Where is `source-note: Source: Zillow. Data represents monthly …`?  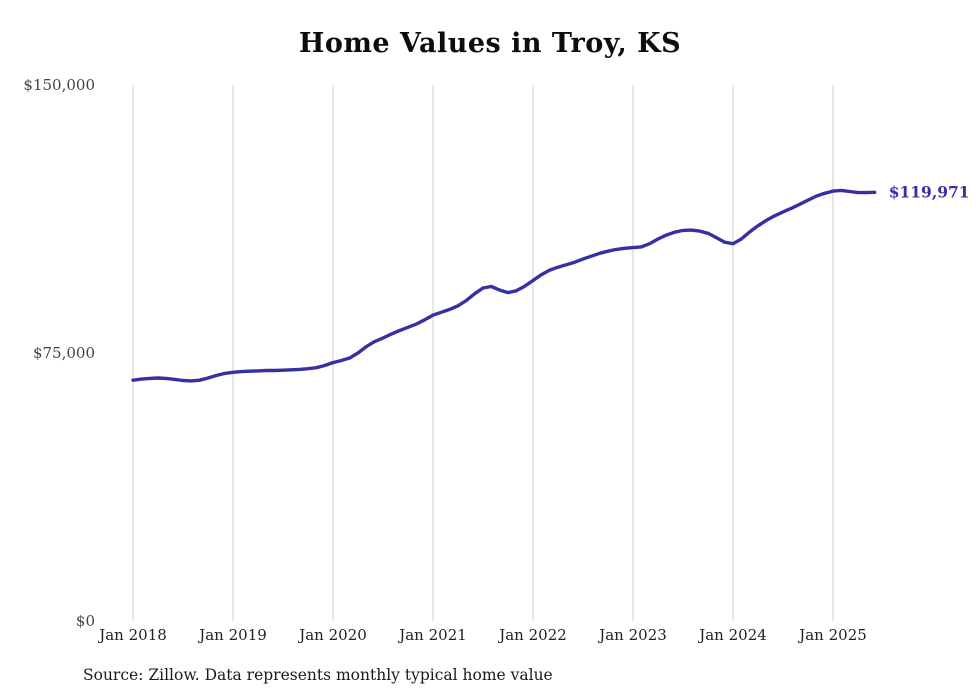 source-note: Source: Zillow. Data represents monthly … is located at coordinates (318, 675).